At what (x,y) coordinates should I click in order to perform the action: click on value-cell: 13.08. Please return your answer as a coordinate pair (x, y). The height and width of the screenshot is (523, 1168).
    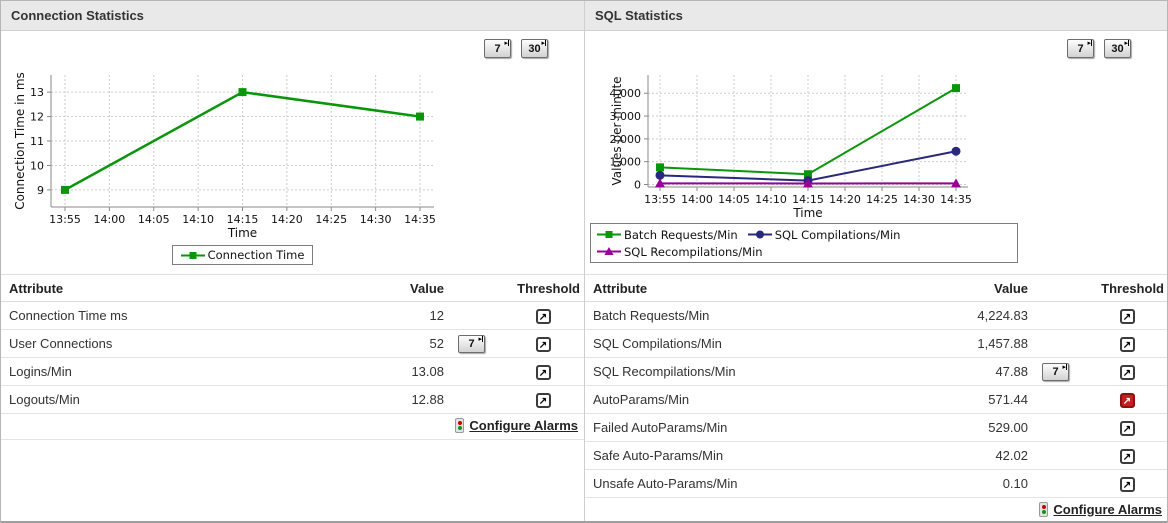
    Looking at the image, I should click on (389, 371).